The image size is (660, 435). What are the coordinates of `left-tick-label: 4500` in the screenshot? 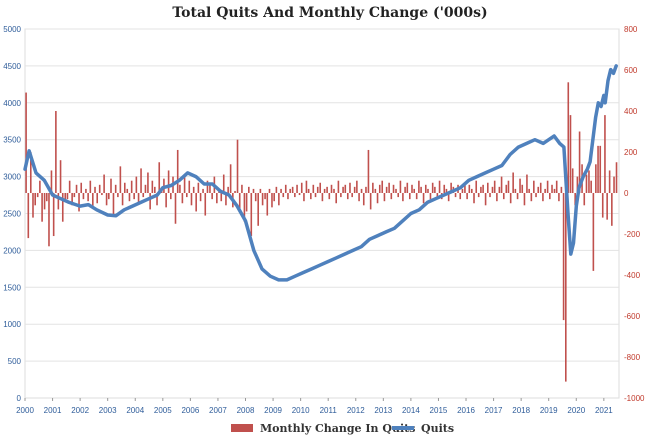 It's located at (12, 66).